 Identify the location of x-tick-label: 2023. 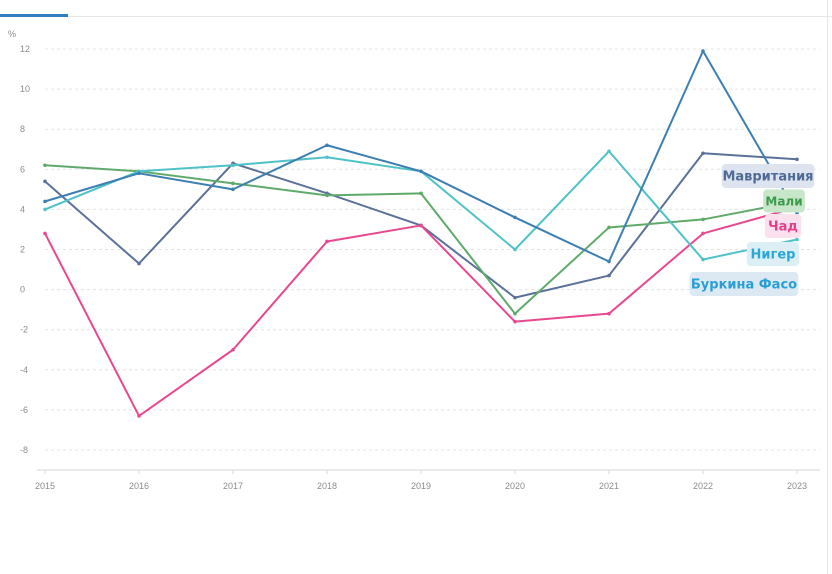
(797, 486).